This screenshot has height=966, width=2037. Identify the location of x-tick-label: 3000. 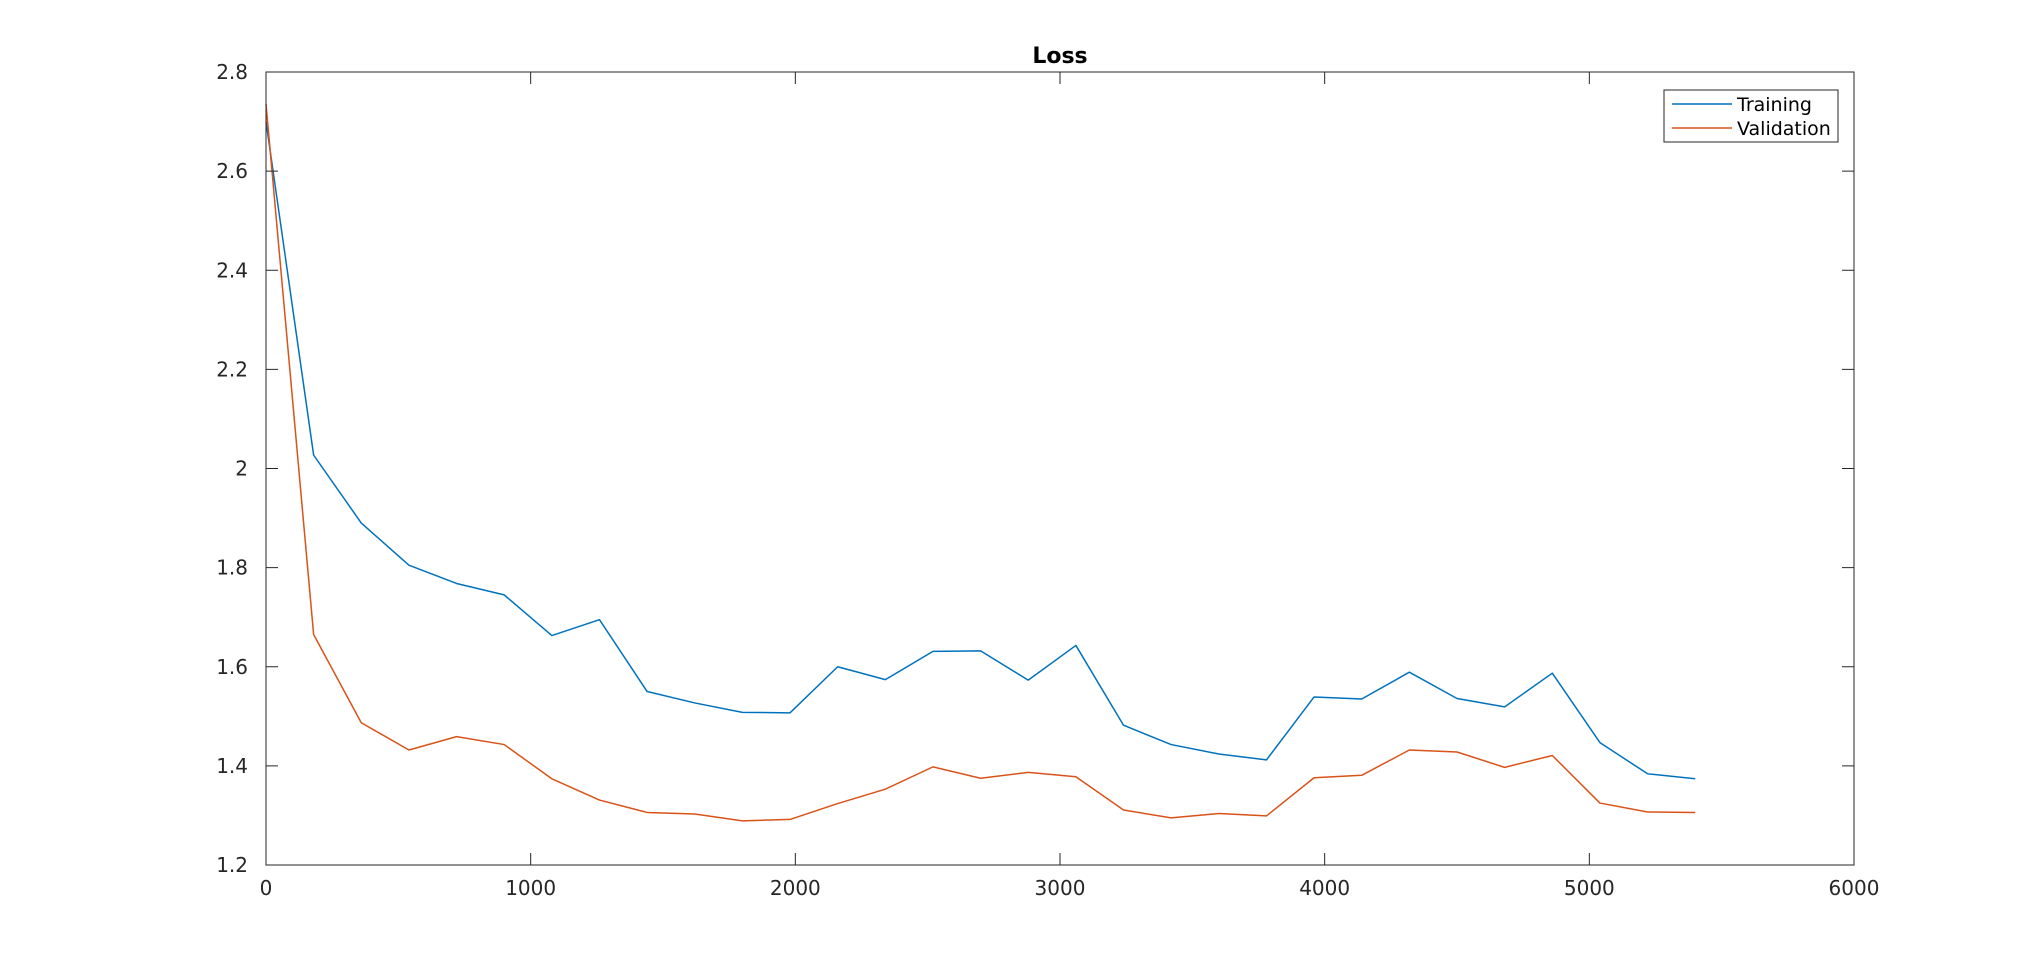
(1060, 888).